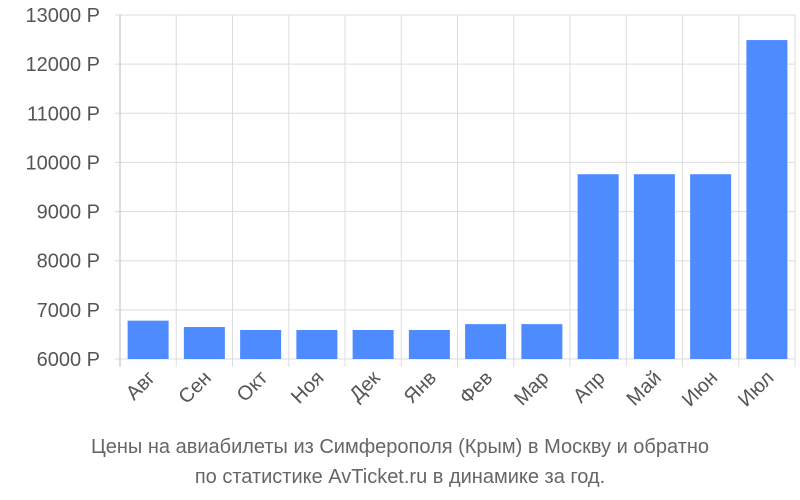 This screenshot has width=800, height=500. What do you see at coordinates (62, 65) in the screenshot?
I see `y-tick-label: 12000 Р` at bounding box center [62, 65].